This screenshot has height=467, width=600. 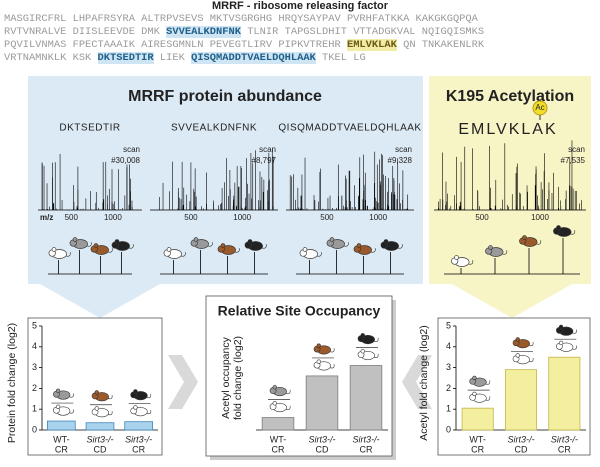 What do you see at coordinates (89, 128) in the screenshot?
I see `peptide-label: DKTSEDTIR` at bounding box center [89, 128].